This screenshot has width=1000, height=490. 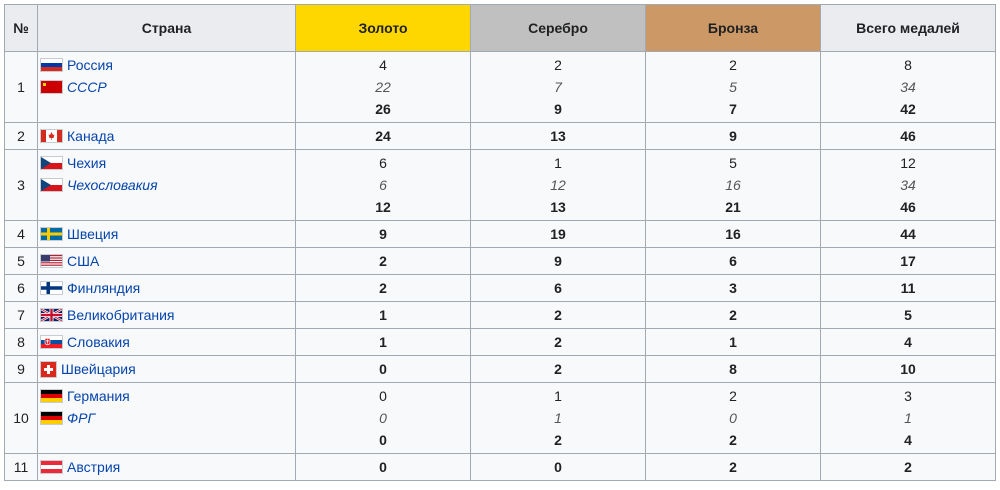 I want to click on rank-cell: 5, so click(x=21, y=261).